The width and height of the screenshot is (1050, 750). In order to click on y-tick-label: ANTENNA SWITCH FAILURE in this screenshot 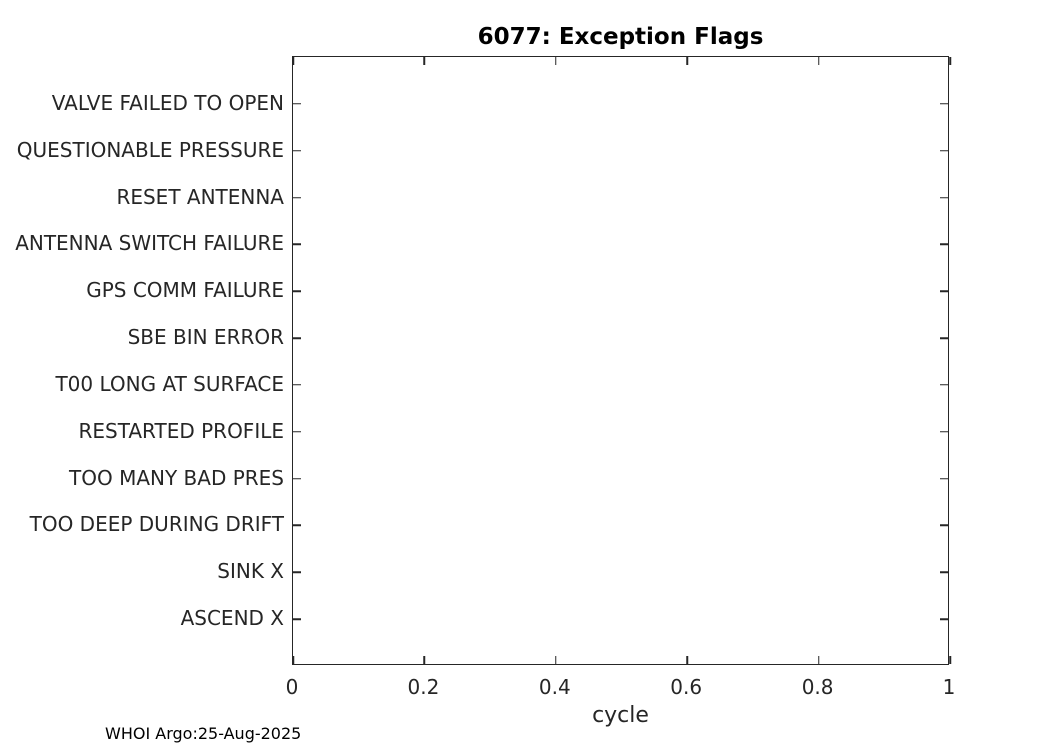, I will do `click(149, 243)`.